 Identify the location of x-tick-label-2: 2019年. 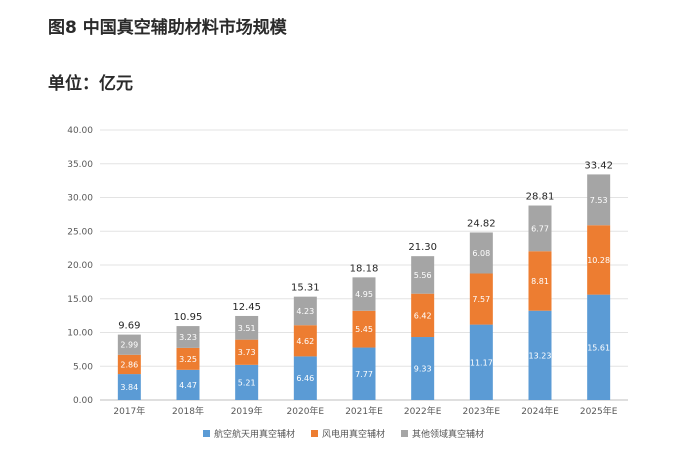
(247, 411).